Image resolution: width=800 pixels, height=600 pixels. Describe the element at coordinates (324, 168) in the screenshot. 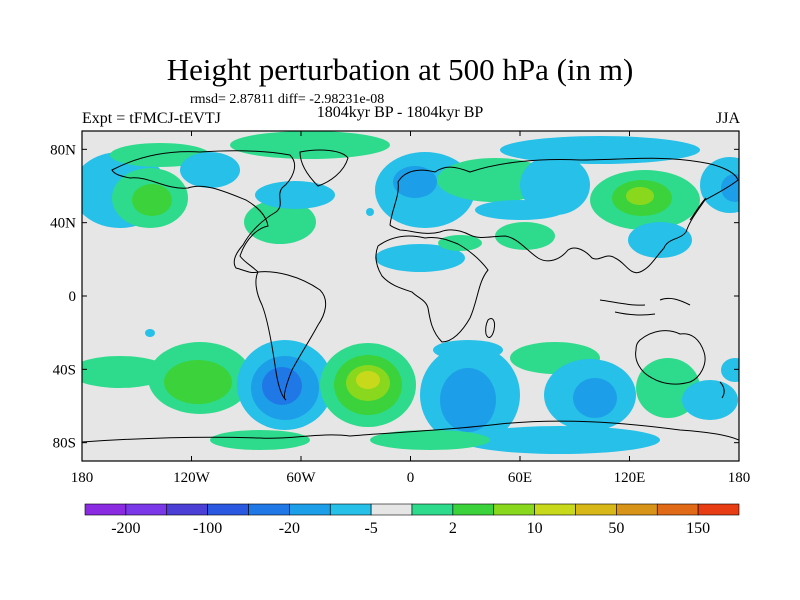

I see `coast-greenland` at that location.